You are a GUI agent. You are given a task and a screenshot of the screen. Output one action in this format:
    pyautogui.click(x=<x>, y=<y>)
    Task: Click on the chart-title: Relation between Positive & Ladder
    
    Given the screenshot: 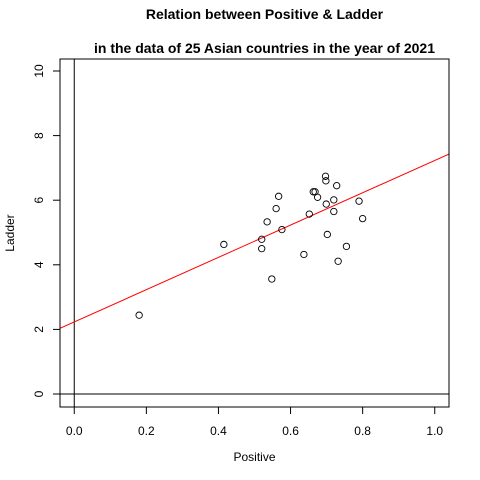 What is the action you would take?
    pyautogui.click(x=265, y=14)
    